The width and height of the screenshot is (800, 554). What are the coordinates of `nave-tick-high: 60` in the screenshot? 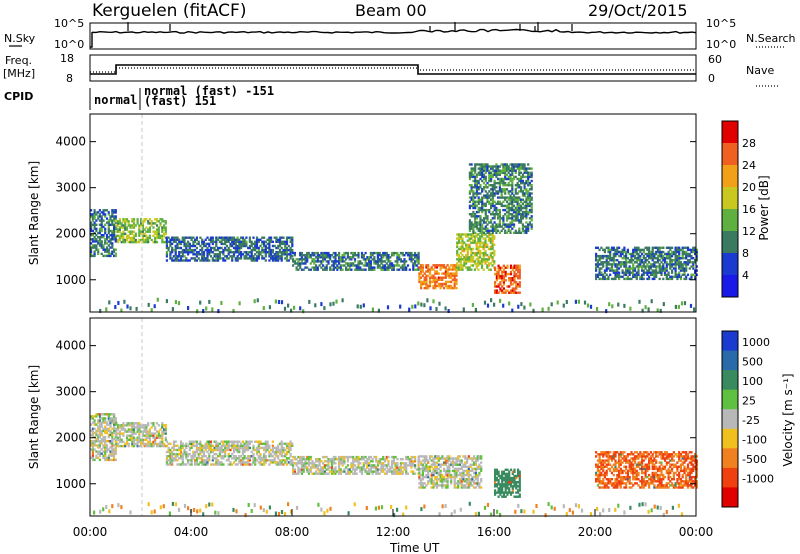 It's located at (715, 59).